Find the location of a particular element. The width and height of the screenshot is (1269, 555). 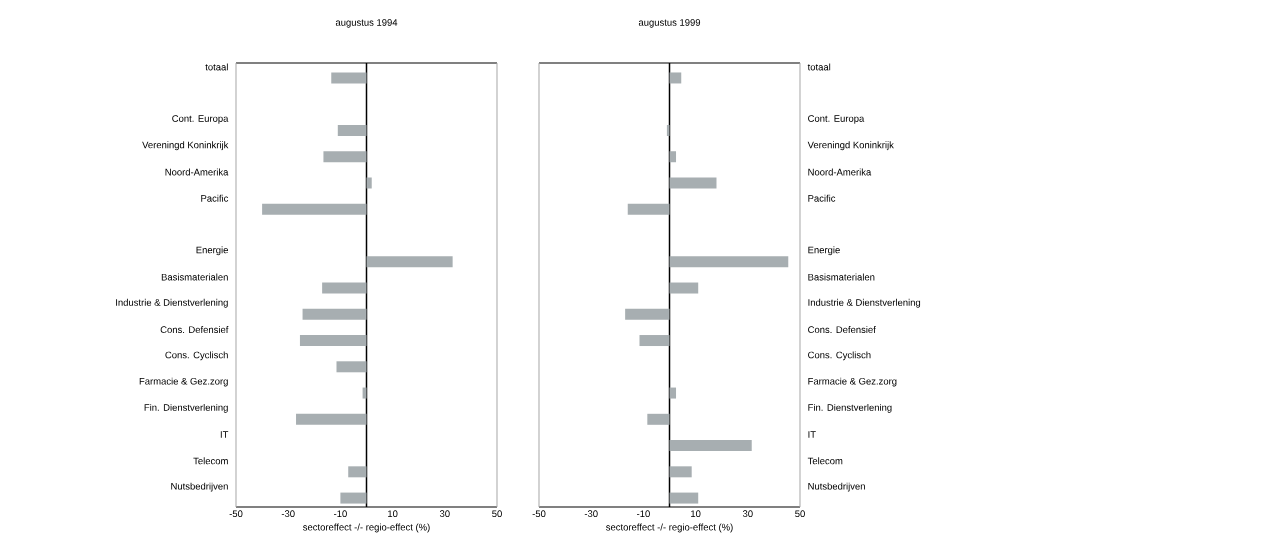

chart-title: augustus 1999 is located at coordinates (669, 23).